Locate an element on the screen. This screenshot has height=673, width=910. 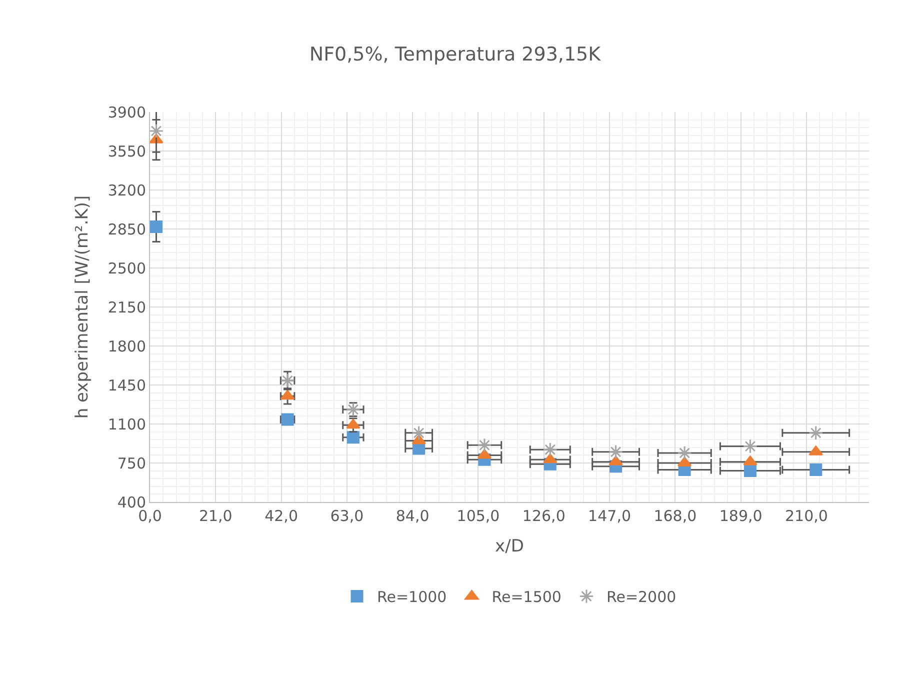
x-tick-label: 147,0 is located at coordinates (610, 516).